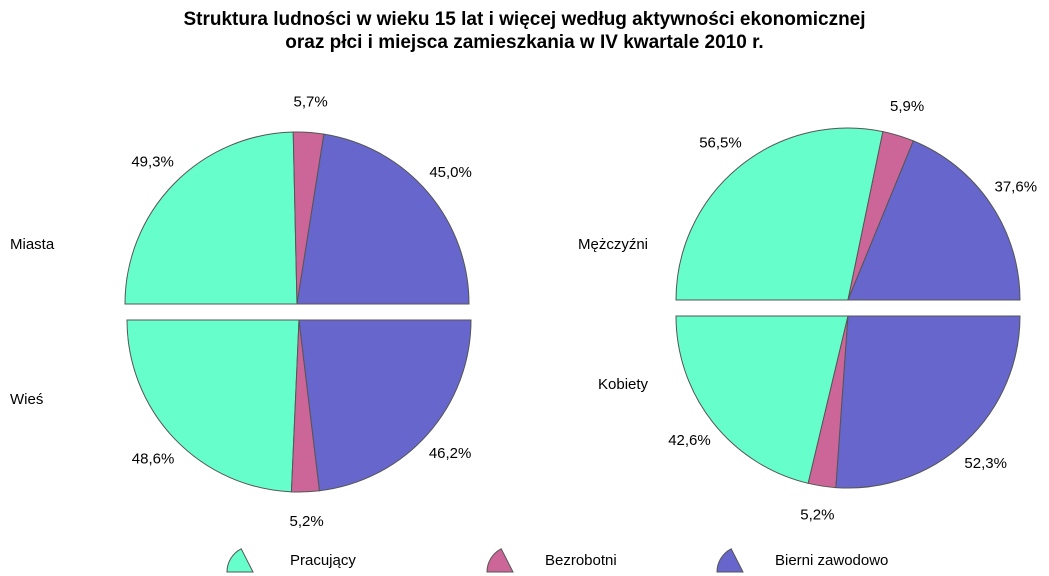 The height and width of the screenshot is (576, 1049). I want to click on value-label: 5,7%, so click(311, 101).